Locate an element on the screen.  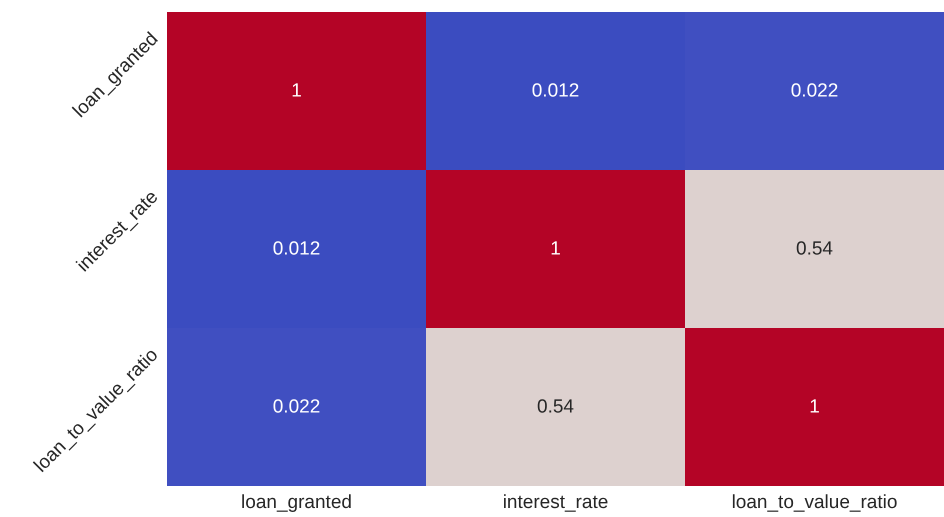
x-tick-label: interest_rate is located at coordinates (555, 502).